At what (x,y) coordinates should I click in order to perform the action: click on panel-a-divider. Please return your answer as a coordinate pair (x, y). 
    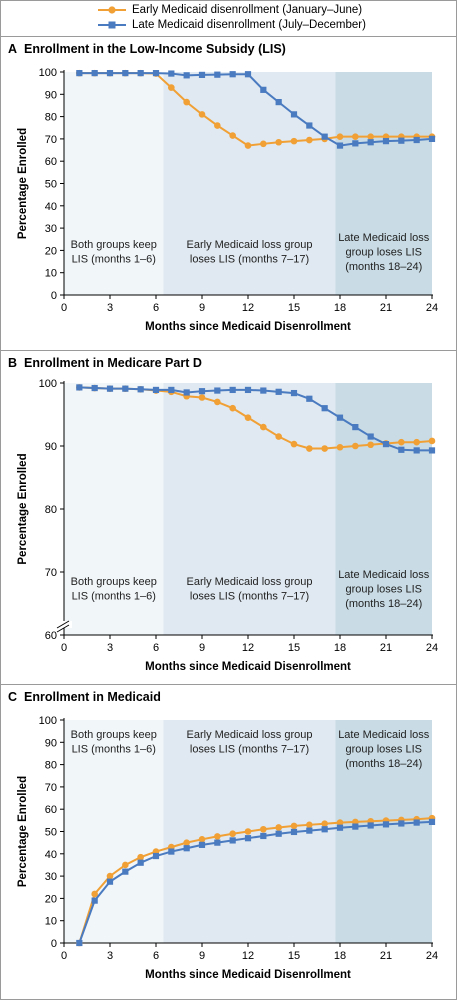
    Looking at the image, I should click on (228, 36).